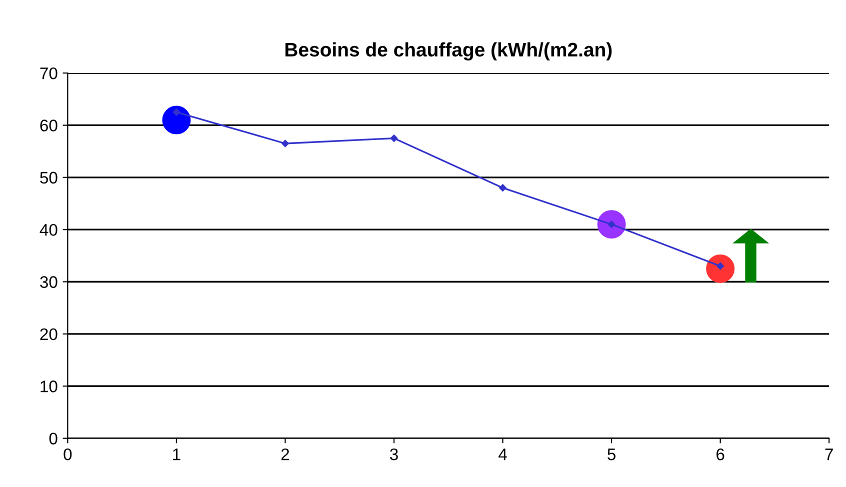 The height and width of the screenshot is (487, 846). I want to click on x-tick-label: 7, so click(829, 454).